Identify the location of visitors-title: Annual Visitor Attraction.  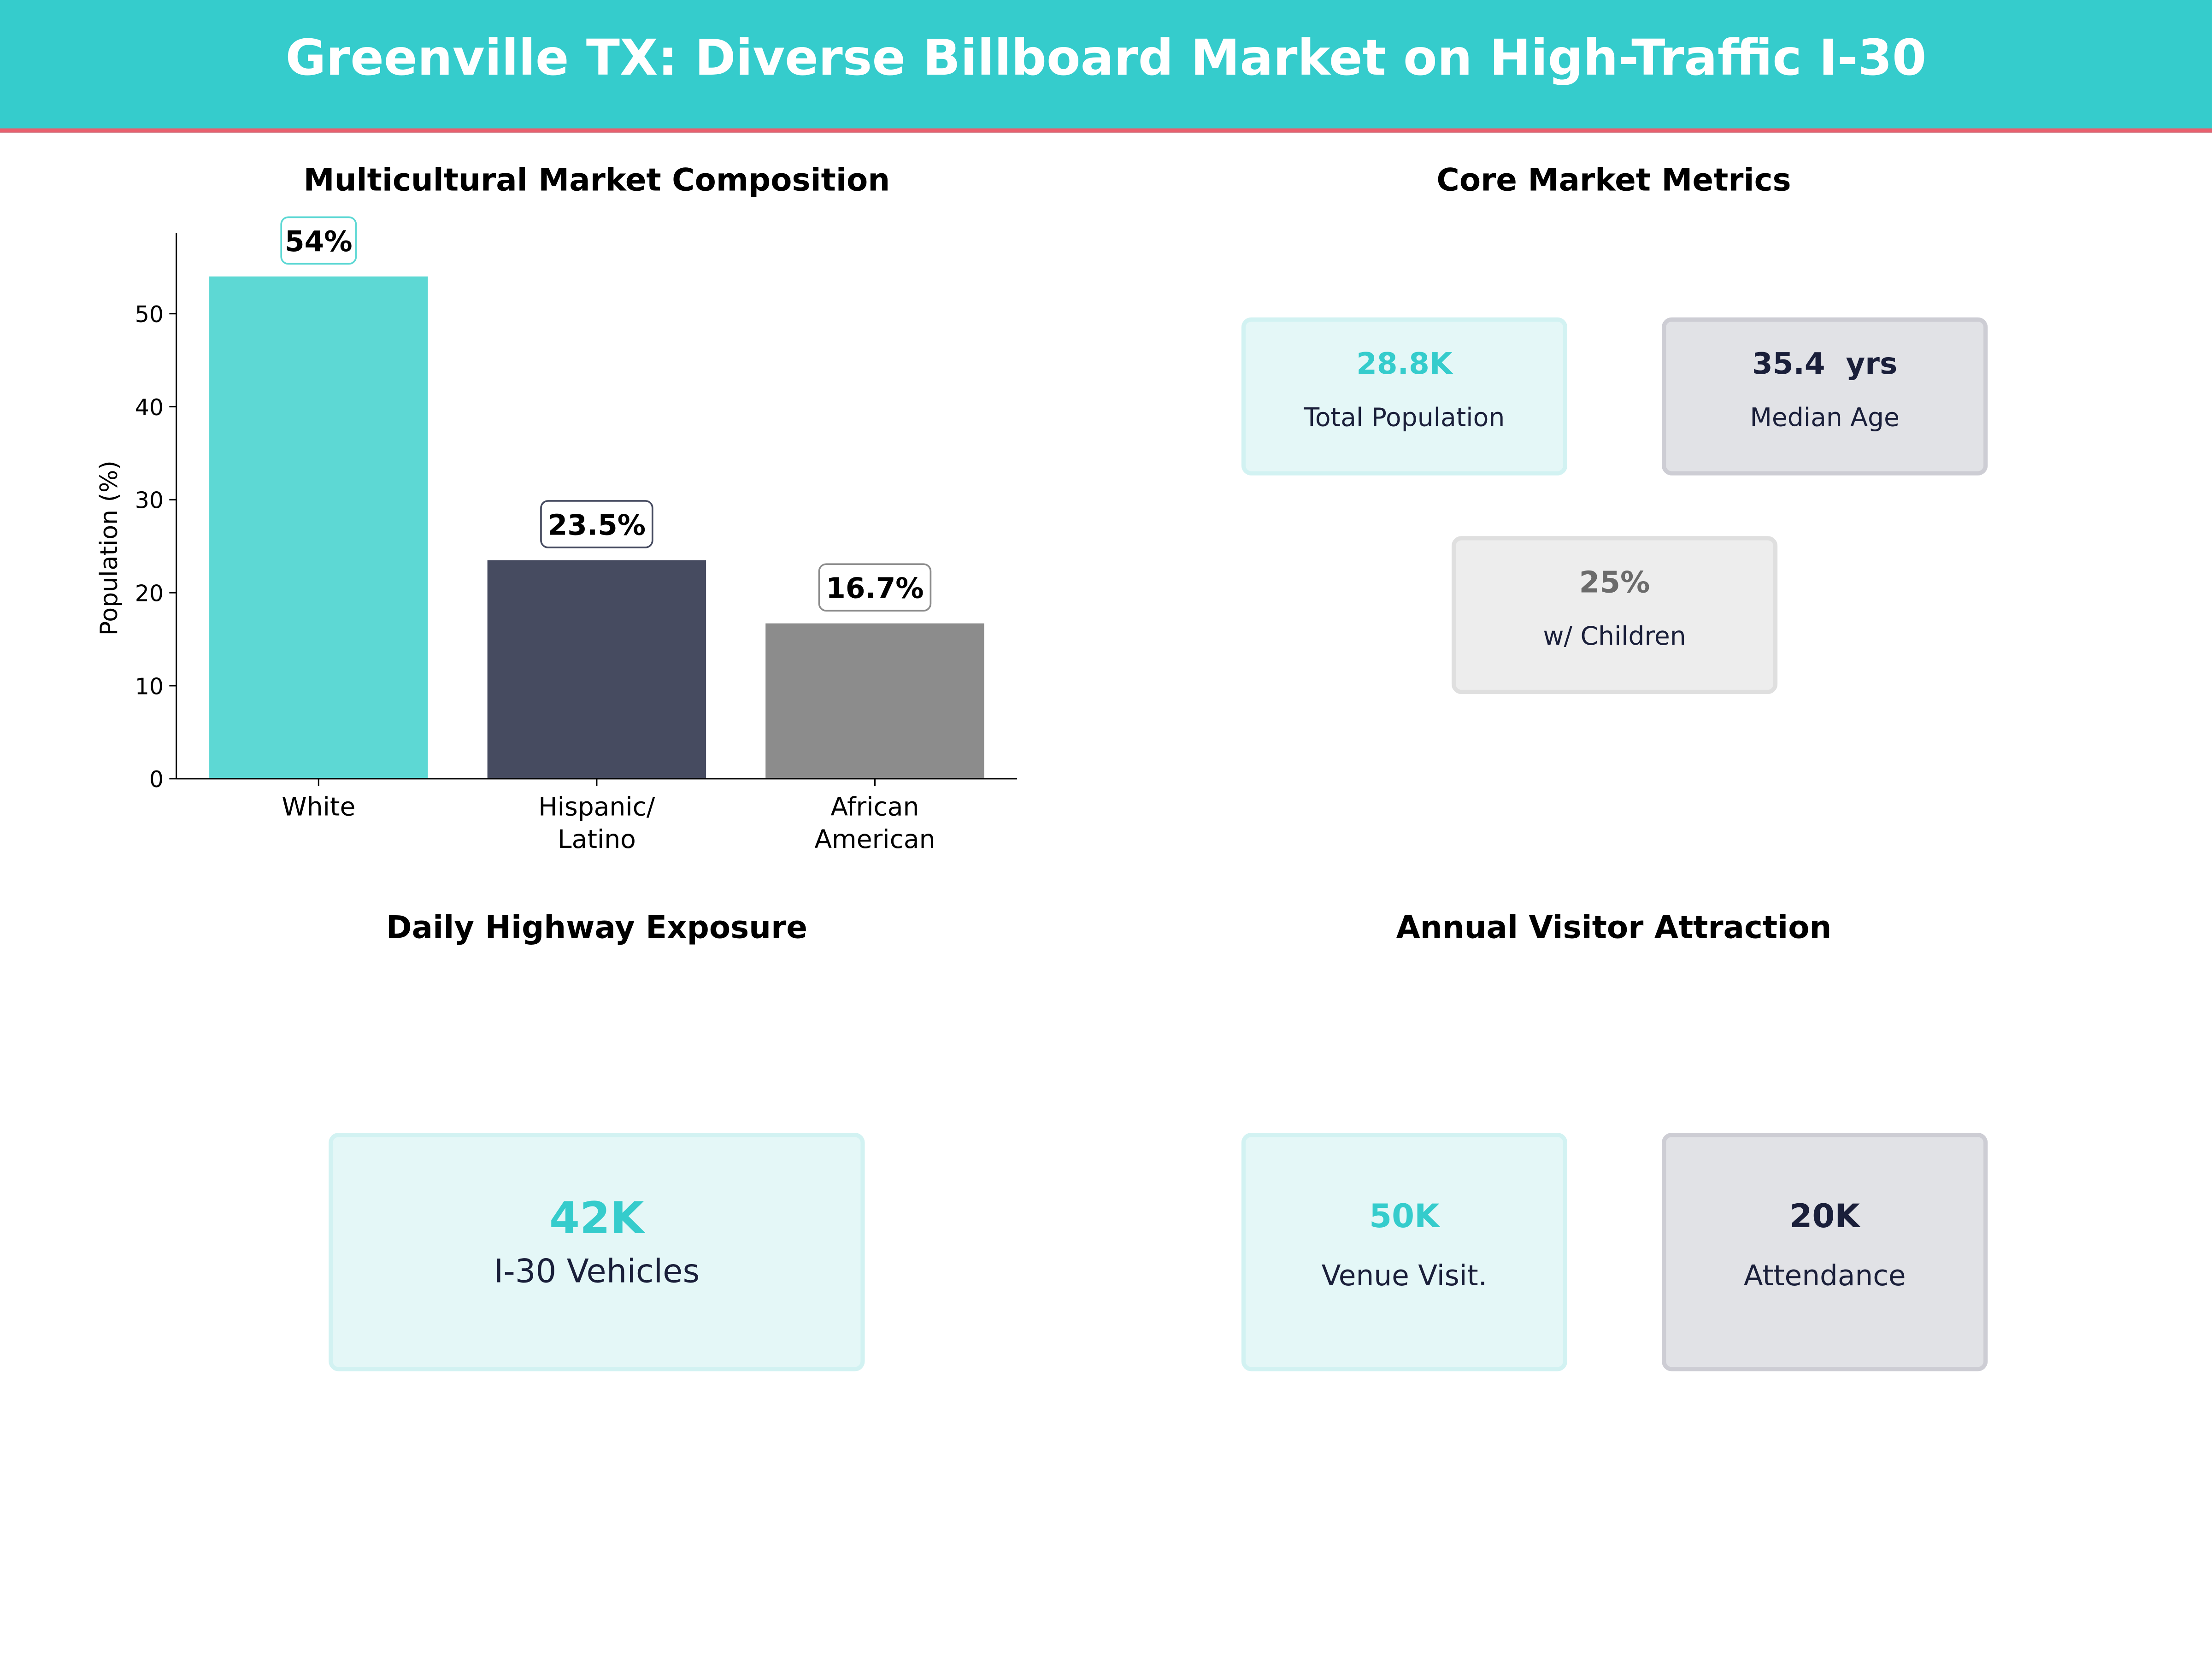
(1614, 929).